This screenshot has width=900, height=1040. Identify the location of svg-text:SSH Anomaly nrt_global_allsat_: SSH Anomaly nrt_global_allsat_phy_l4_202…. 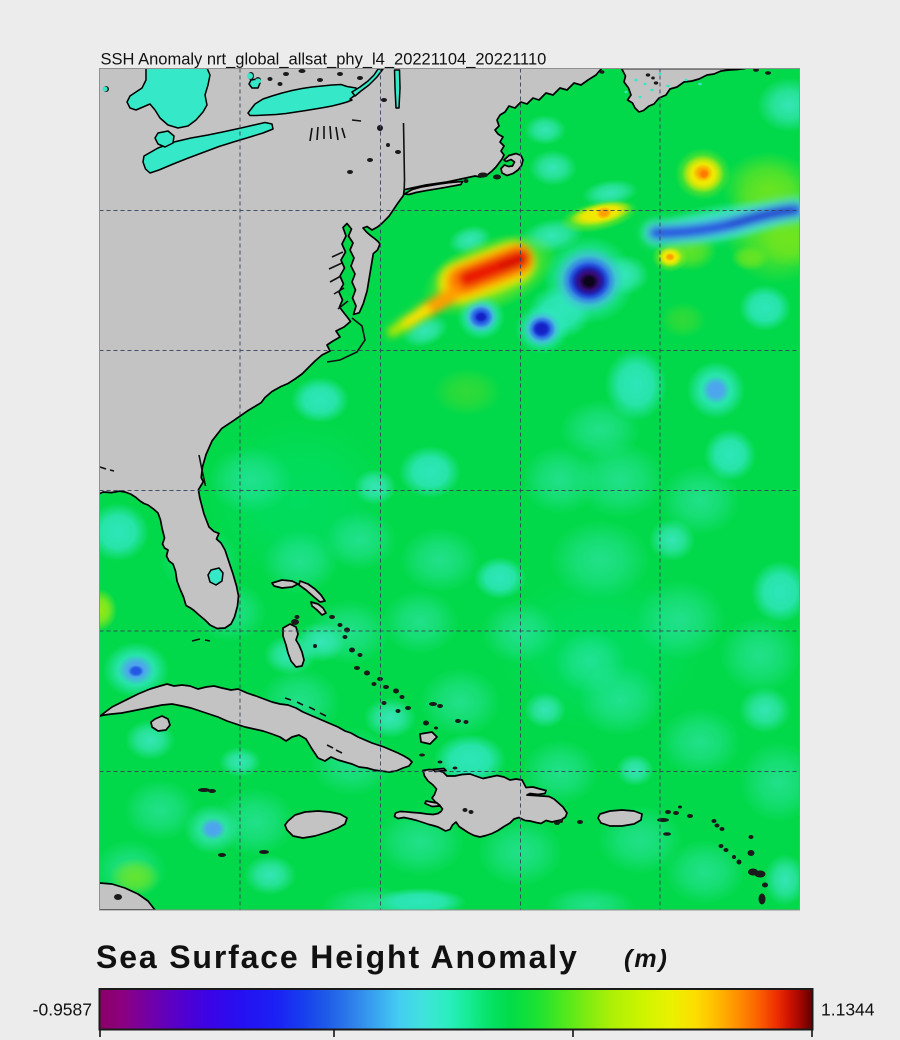
(324, 60).